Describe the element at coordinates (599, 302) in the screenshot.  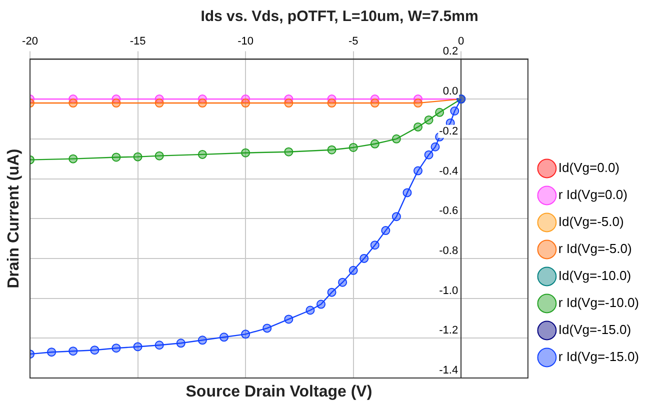
I see `legend-label: r Id(Vg=-10.0)` at that location.